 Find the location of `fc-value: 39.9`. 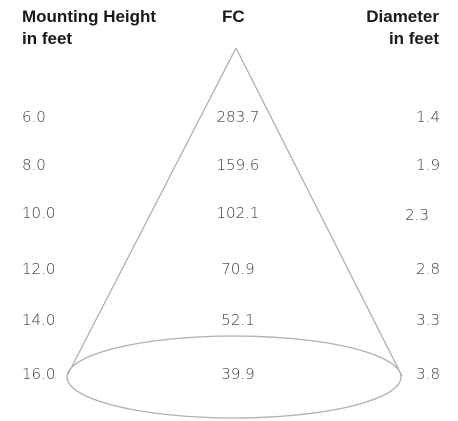

fc-value: 39.9 is located at coordinates (238, 374).